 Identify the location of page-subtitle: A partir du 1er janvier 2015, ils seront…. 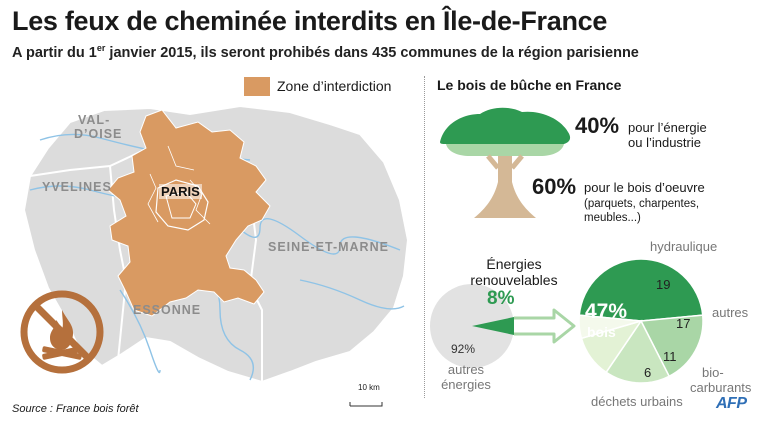
(325, 52).